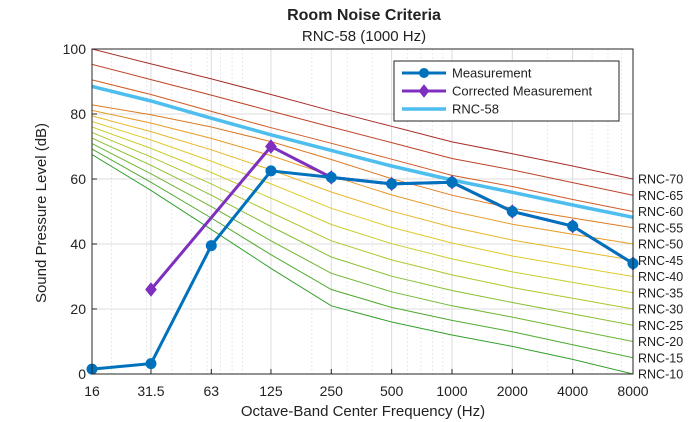 The height and width of the screenshot is (422, 700). Describe the element at coordinates (332, 391) in the screenshot. I see `x-tick-label: 250` at that location.